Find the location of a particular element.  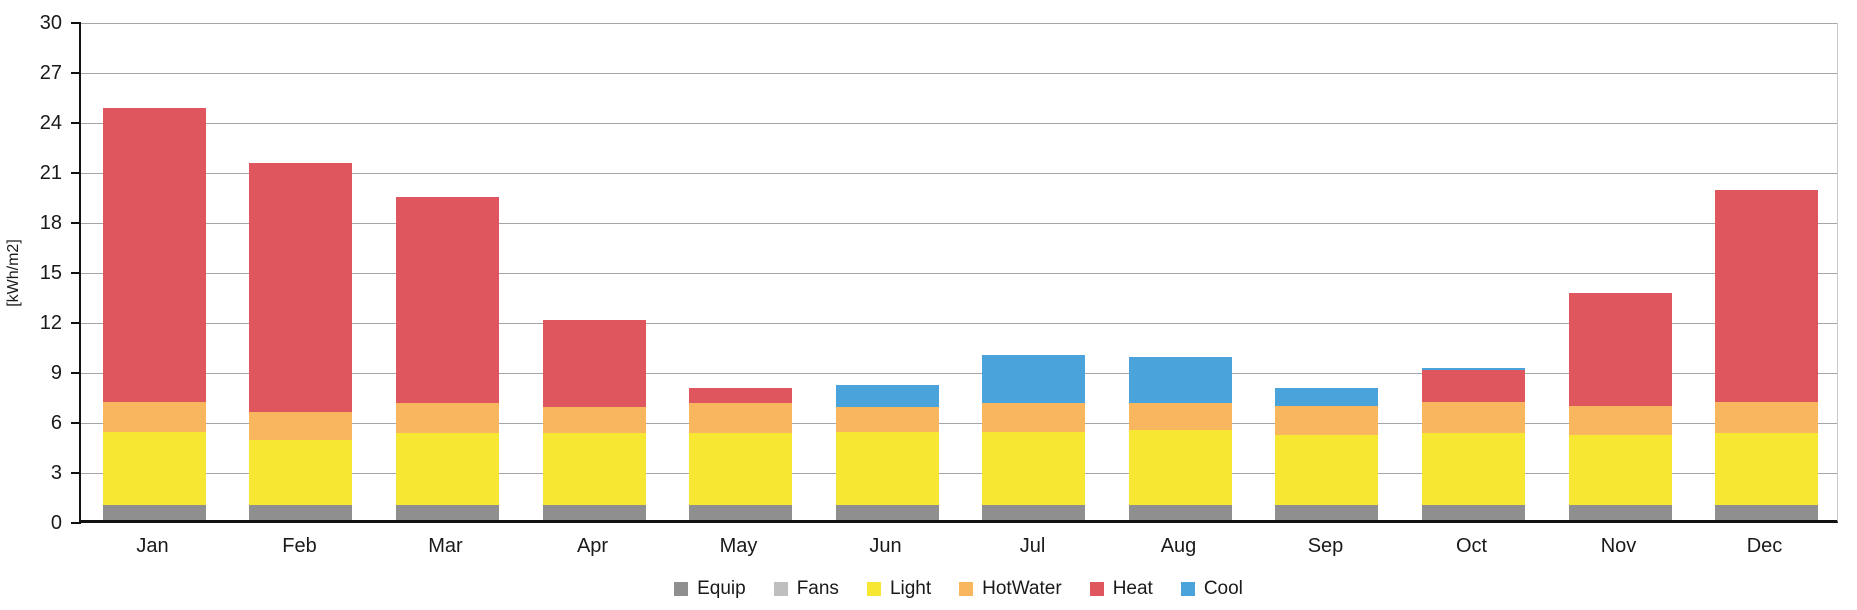

legend-item-equip: Equip is located at coordinates (710, 589).